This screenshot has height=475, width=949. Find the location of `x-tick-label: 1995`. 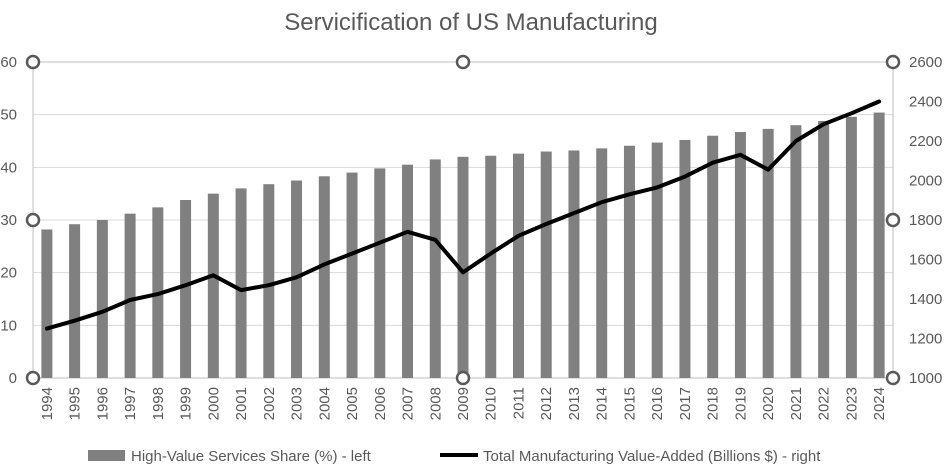

x-tick-label: 1995 is located at coordinates (75, 403).